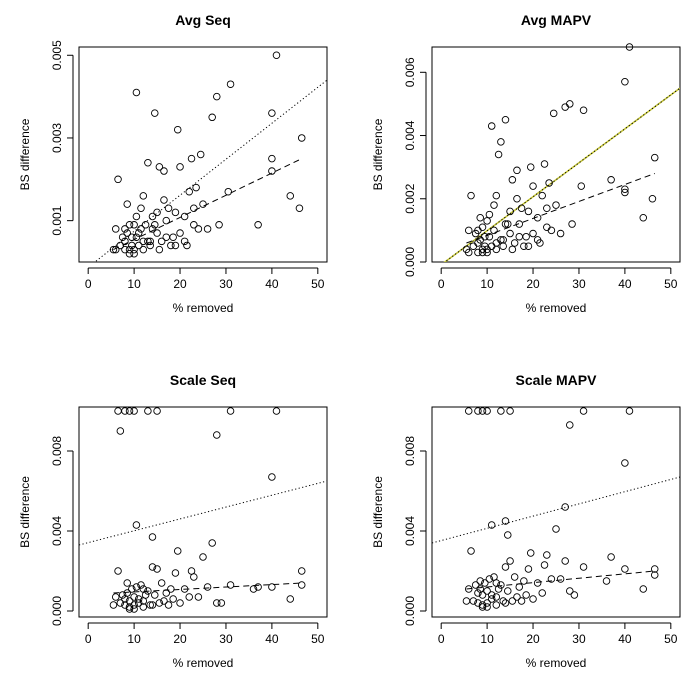 The width and height of the screenshot is (688, 673). I want to click on x-axis-label: % removed, so click(556, 663).